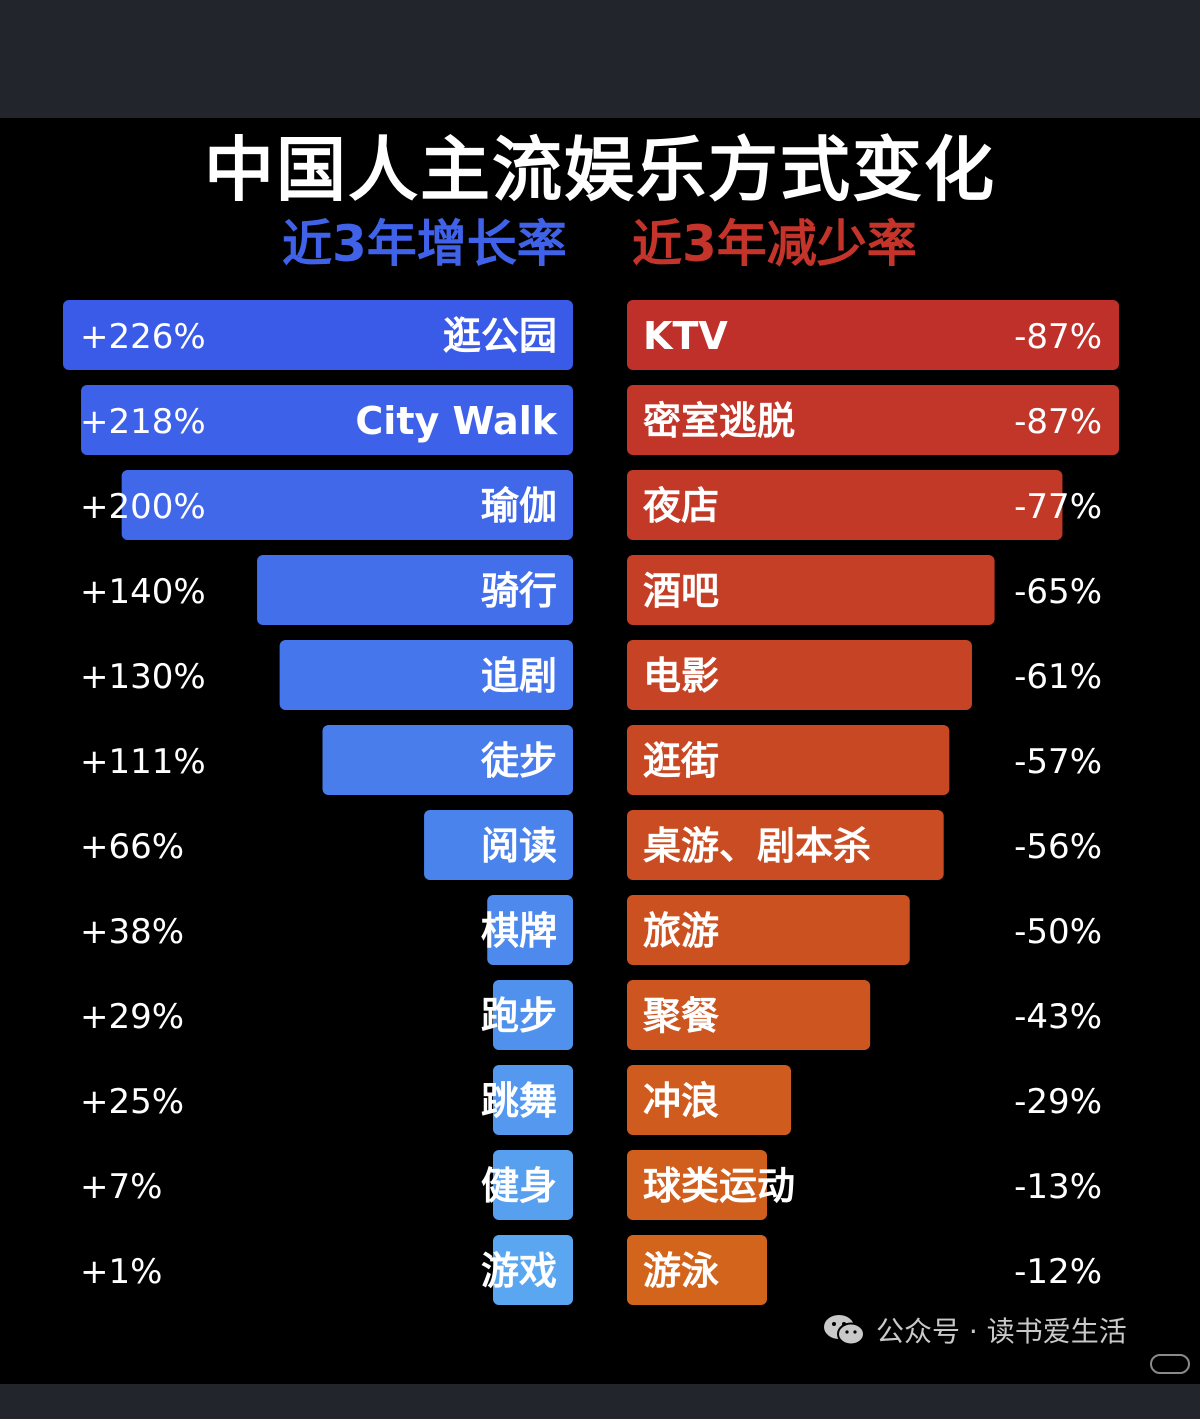 The height and width of the screenshot is (1419, 1200). Describe the element at coordinates (1058, 507) in the screenshot. I see `decline-value-label: -77%` at that location.